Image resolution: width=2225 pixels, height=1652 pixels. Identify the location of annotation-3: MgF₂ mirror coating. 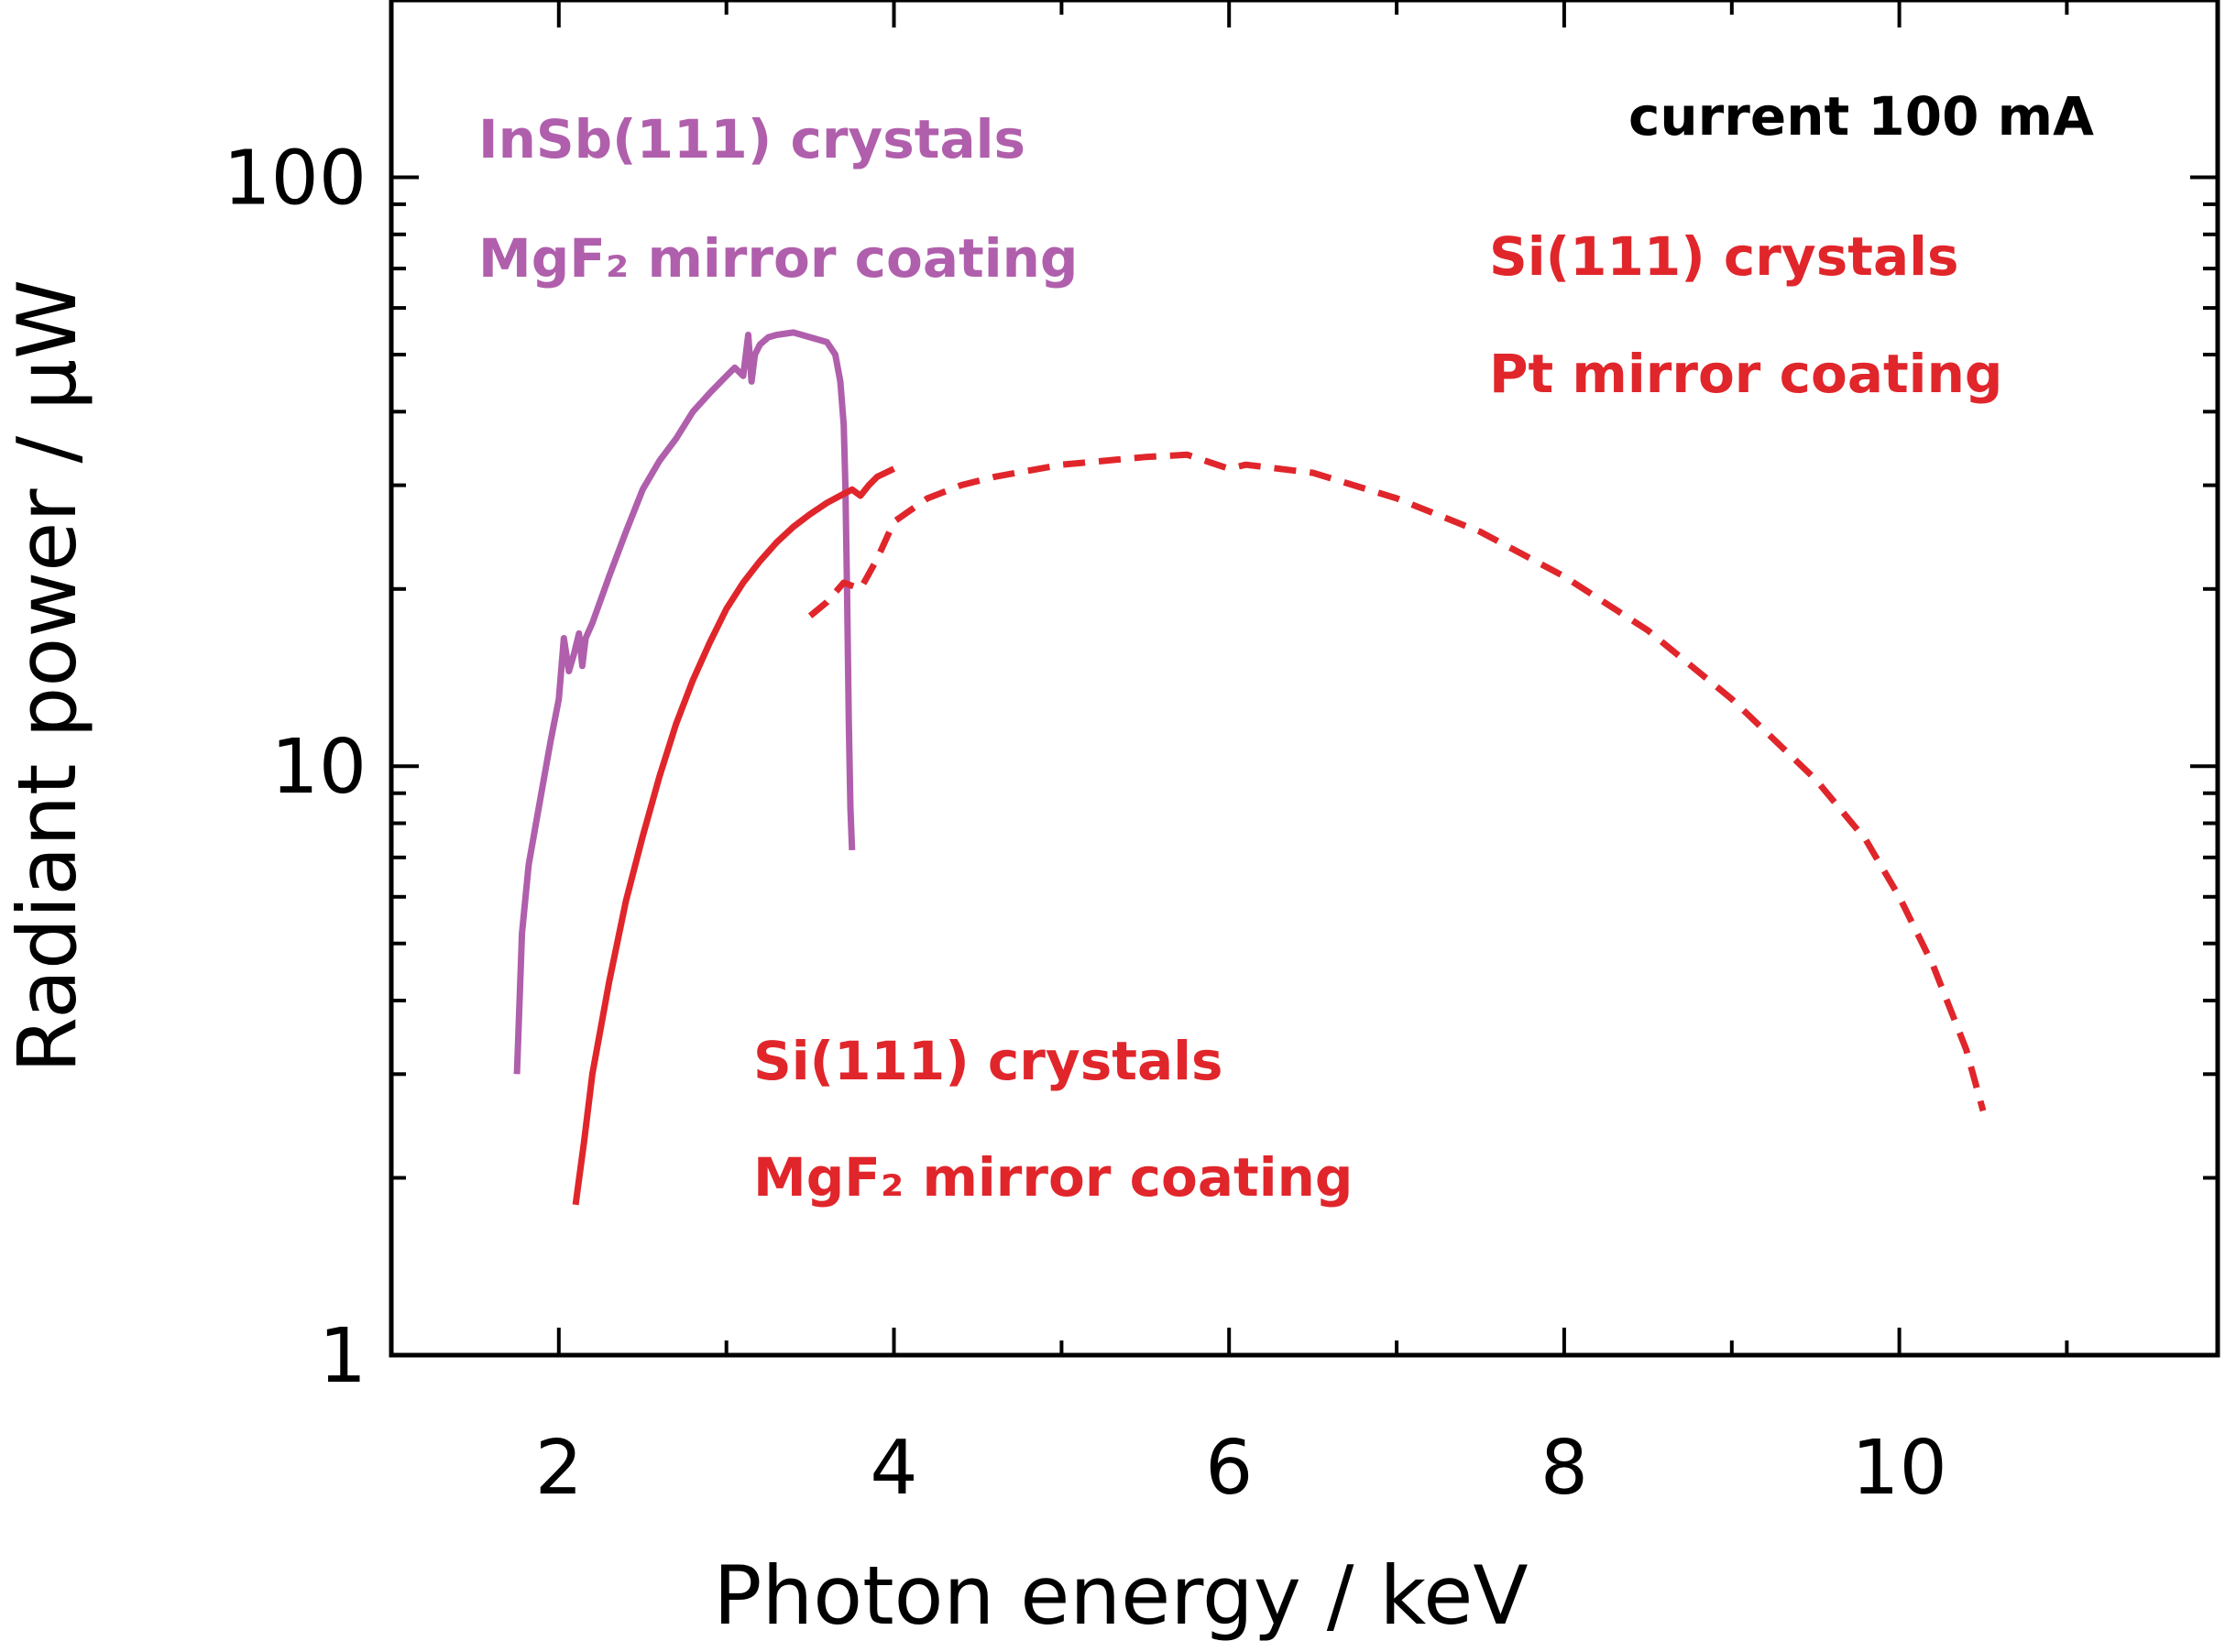
(778, 258).